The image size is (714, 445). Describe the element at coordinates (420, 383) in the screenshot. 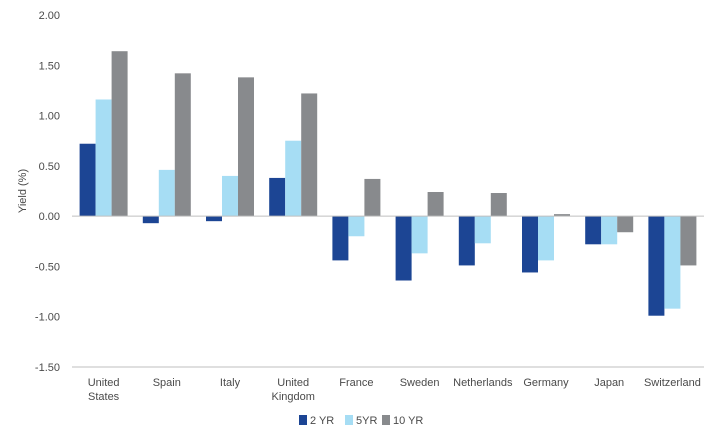

I see `category-label: Sweden` at that location.